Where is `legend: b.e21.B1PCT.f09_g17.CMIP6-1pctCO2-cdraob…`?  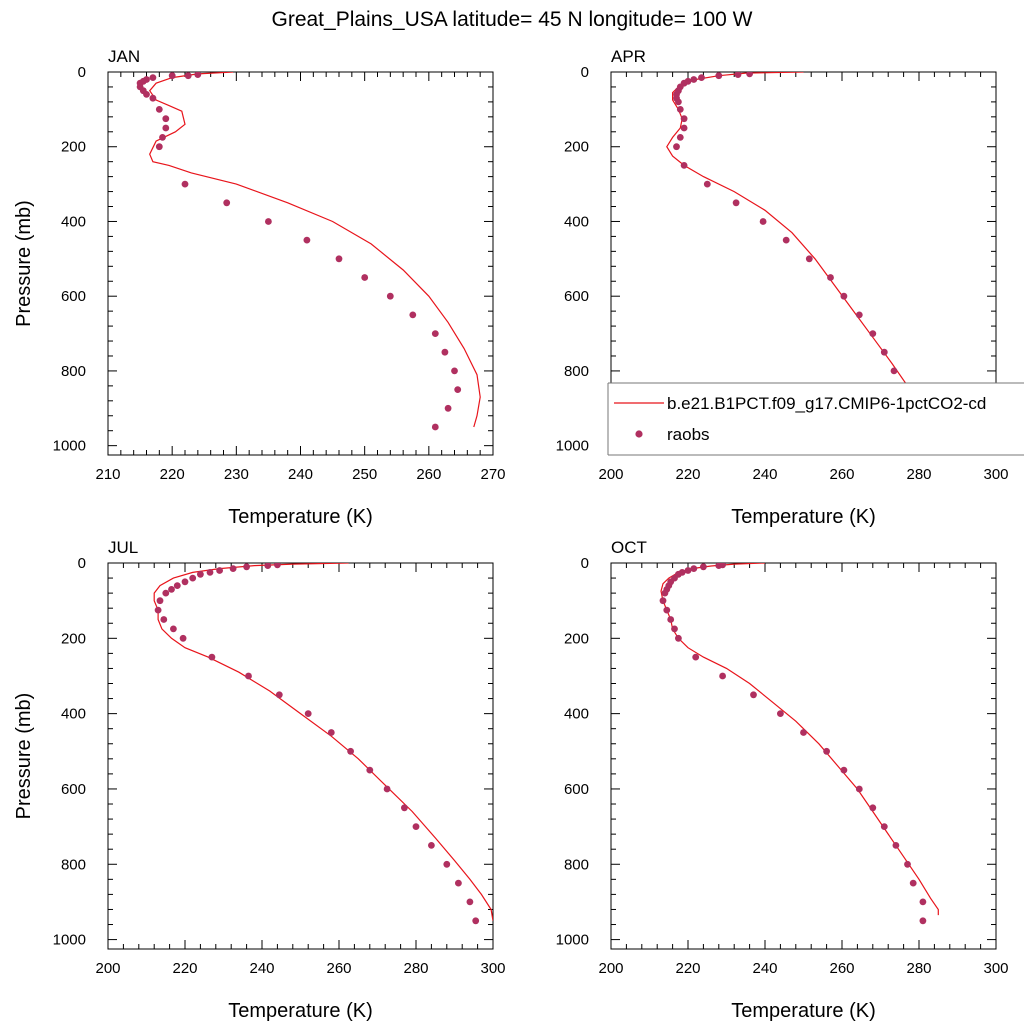
legend: b.e21.B1PCT.f09_g17.CMIP6-1pctCO2-cdraob… is located at coordinates (815, 419).